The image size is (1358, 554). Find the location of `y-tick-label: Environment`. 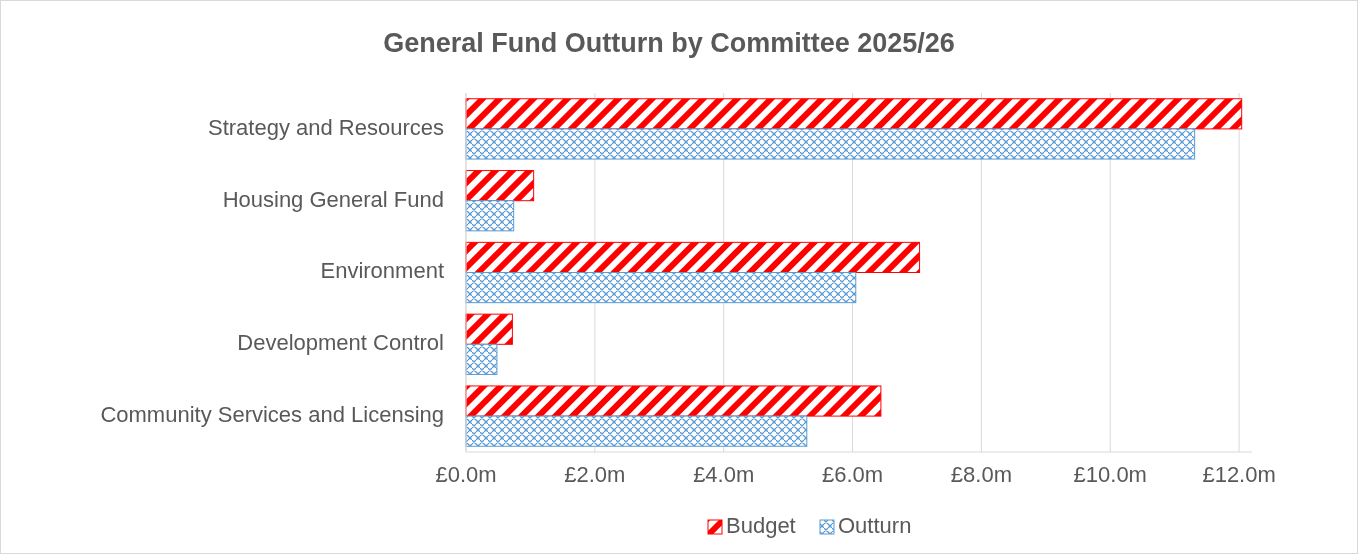

y-tick-label: Environment is located at coordinates (382, 271).